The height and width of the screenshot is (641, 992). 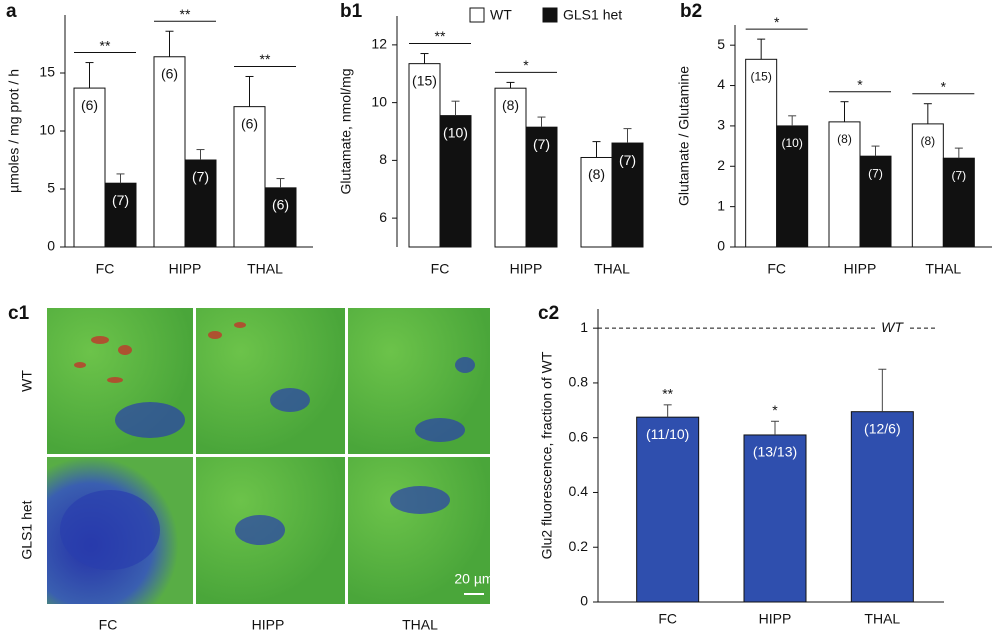 I want to click on legend-label: WT, so click(x=501, y=15).